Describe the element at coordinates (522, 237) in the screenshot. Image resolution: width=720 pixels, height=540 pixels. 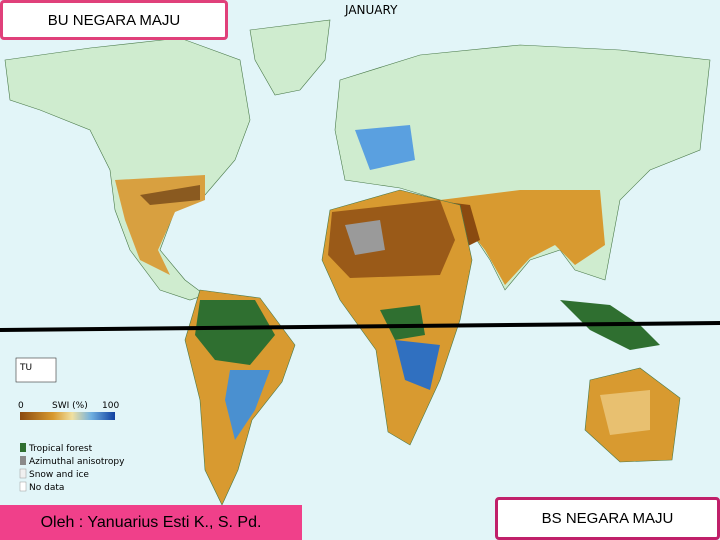
I see `asia-dry` at that location.